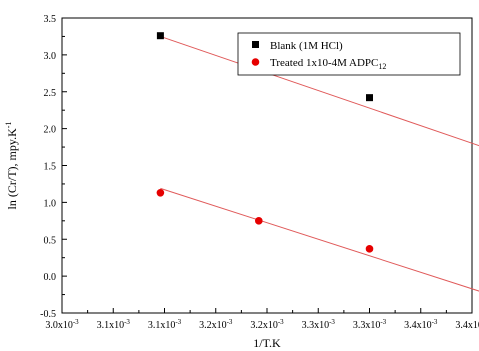  Describe the element at coordinates (50, 130) in the screenshot. I see `y-tick-label: 2.0` at that location.